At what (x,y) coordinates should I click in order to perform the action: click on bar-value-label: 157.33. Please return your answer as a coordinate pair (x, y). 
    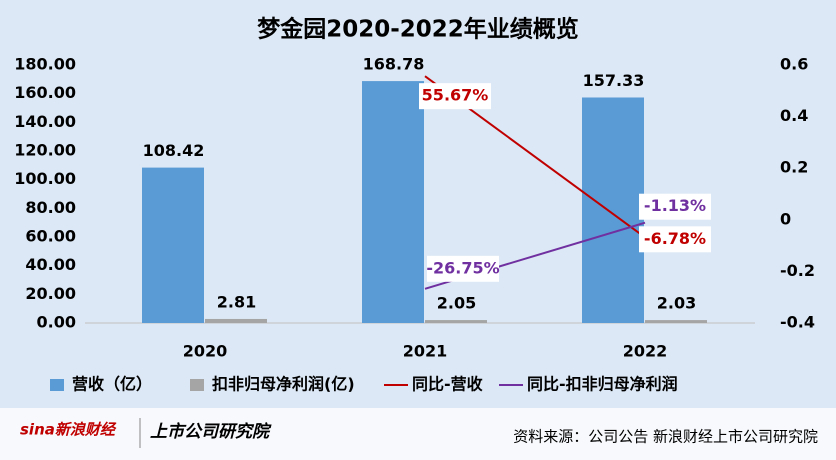
    Looking at the image, I should click on (614, 80).